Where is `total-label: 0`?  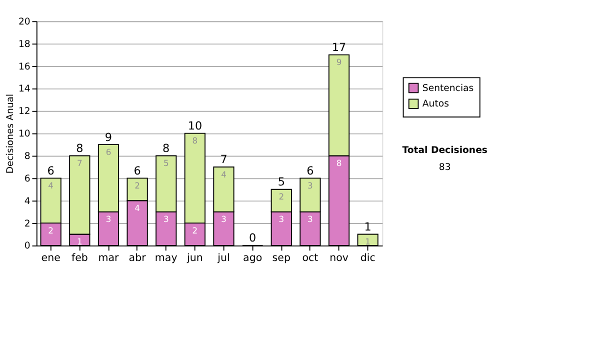
total-label: 0 is located at coordinates (252, 238).